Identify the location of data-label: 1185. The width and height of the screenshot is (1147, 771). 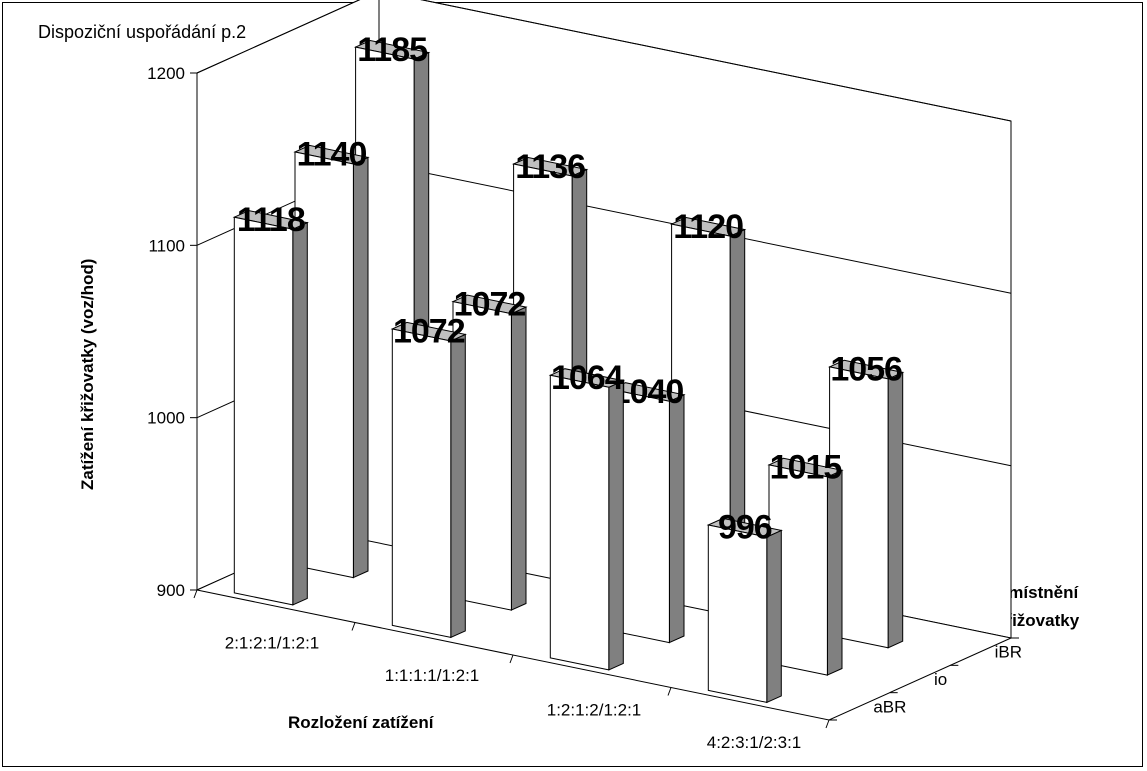
(392, 50).